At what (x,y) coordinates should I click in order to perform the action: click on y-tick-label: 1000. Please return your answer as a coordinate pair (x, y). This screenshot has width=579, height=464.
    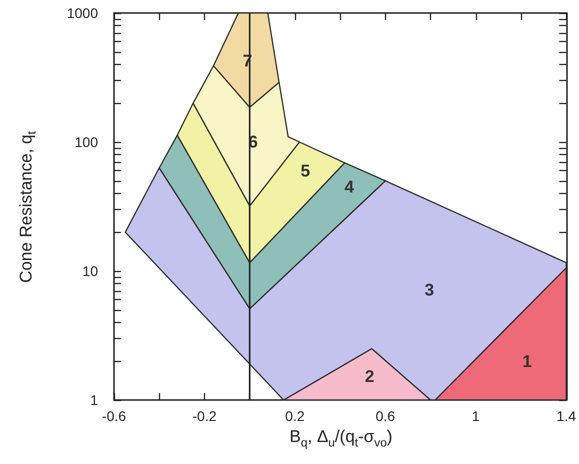
    Looking at the image, I should click on (82, 13).